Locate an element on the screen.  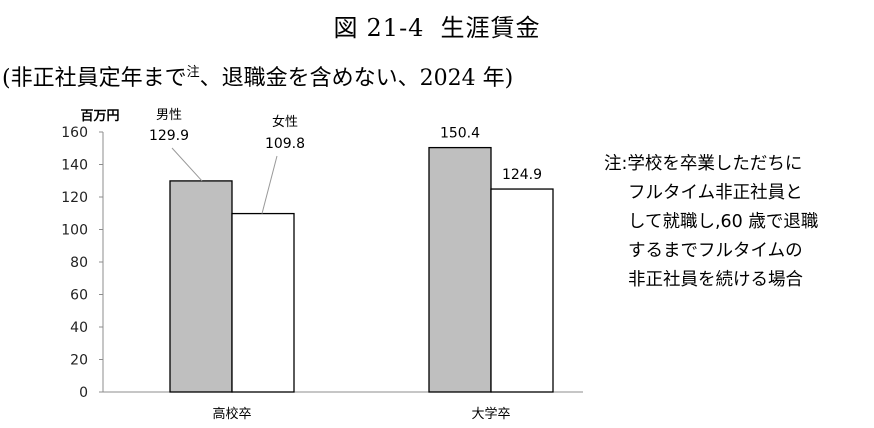
figure-name: 生涯賃金 is located at coordinates (490, 28).